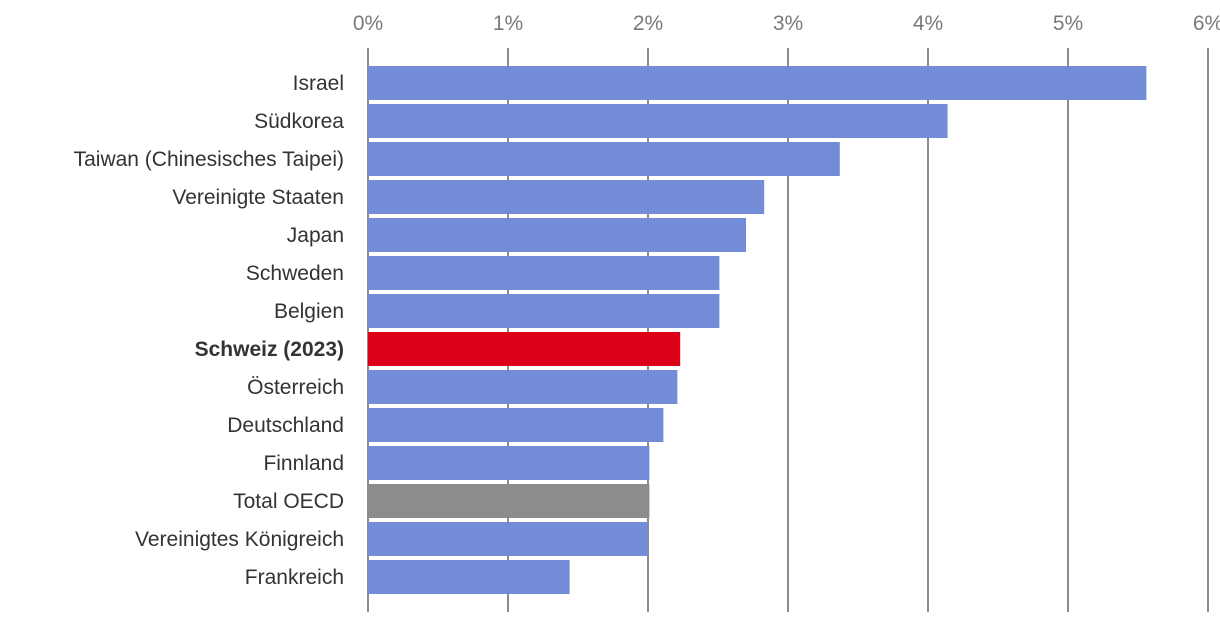 This screenshot has height=624, width=1220. I want to click on x-tick-label: 2%, so click(648, 23).